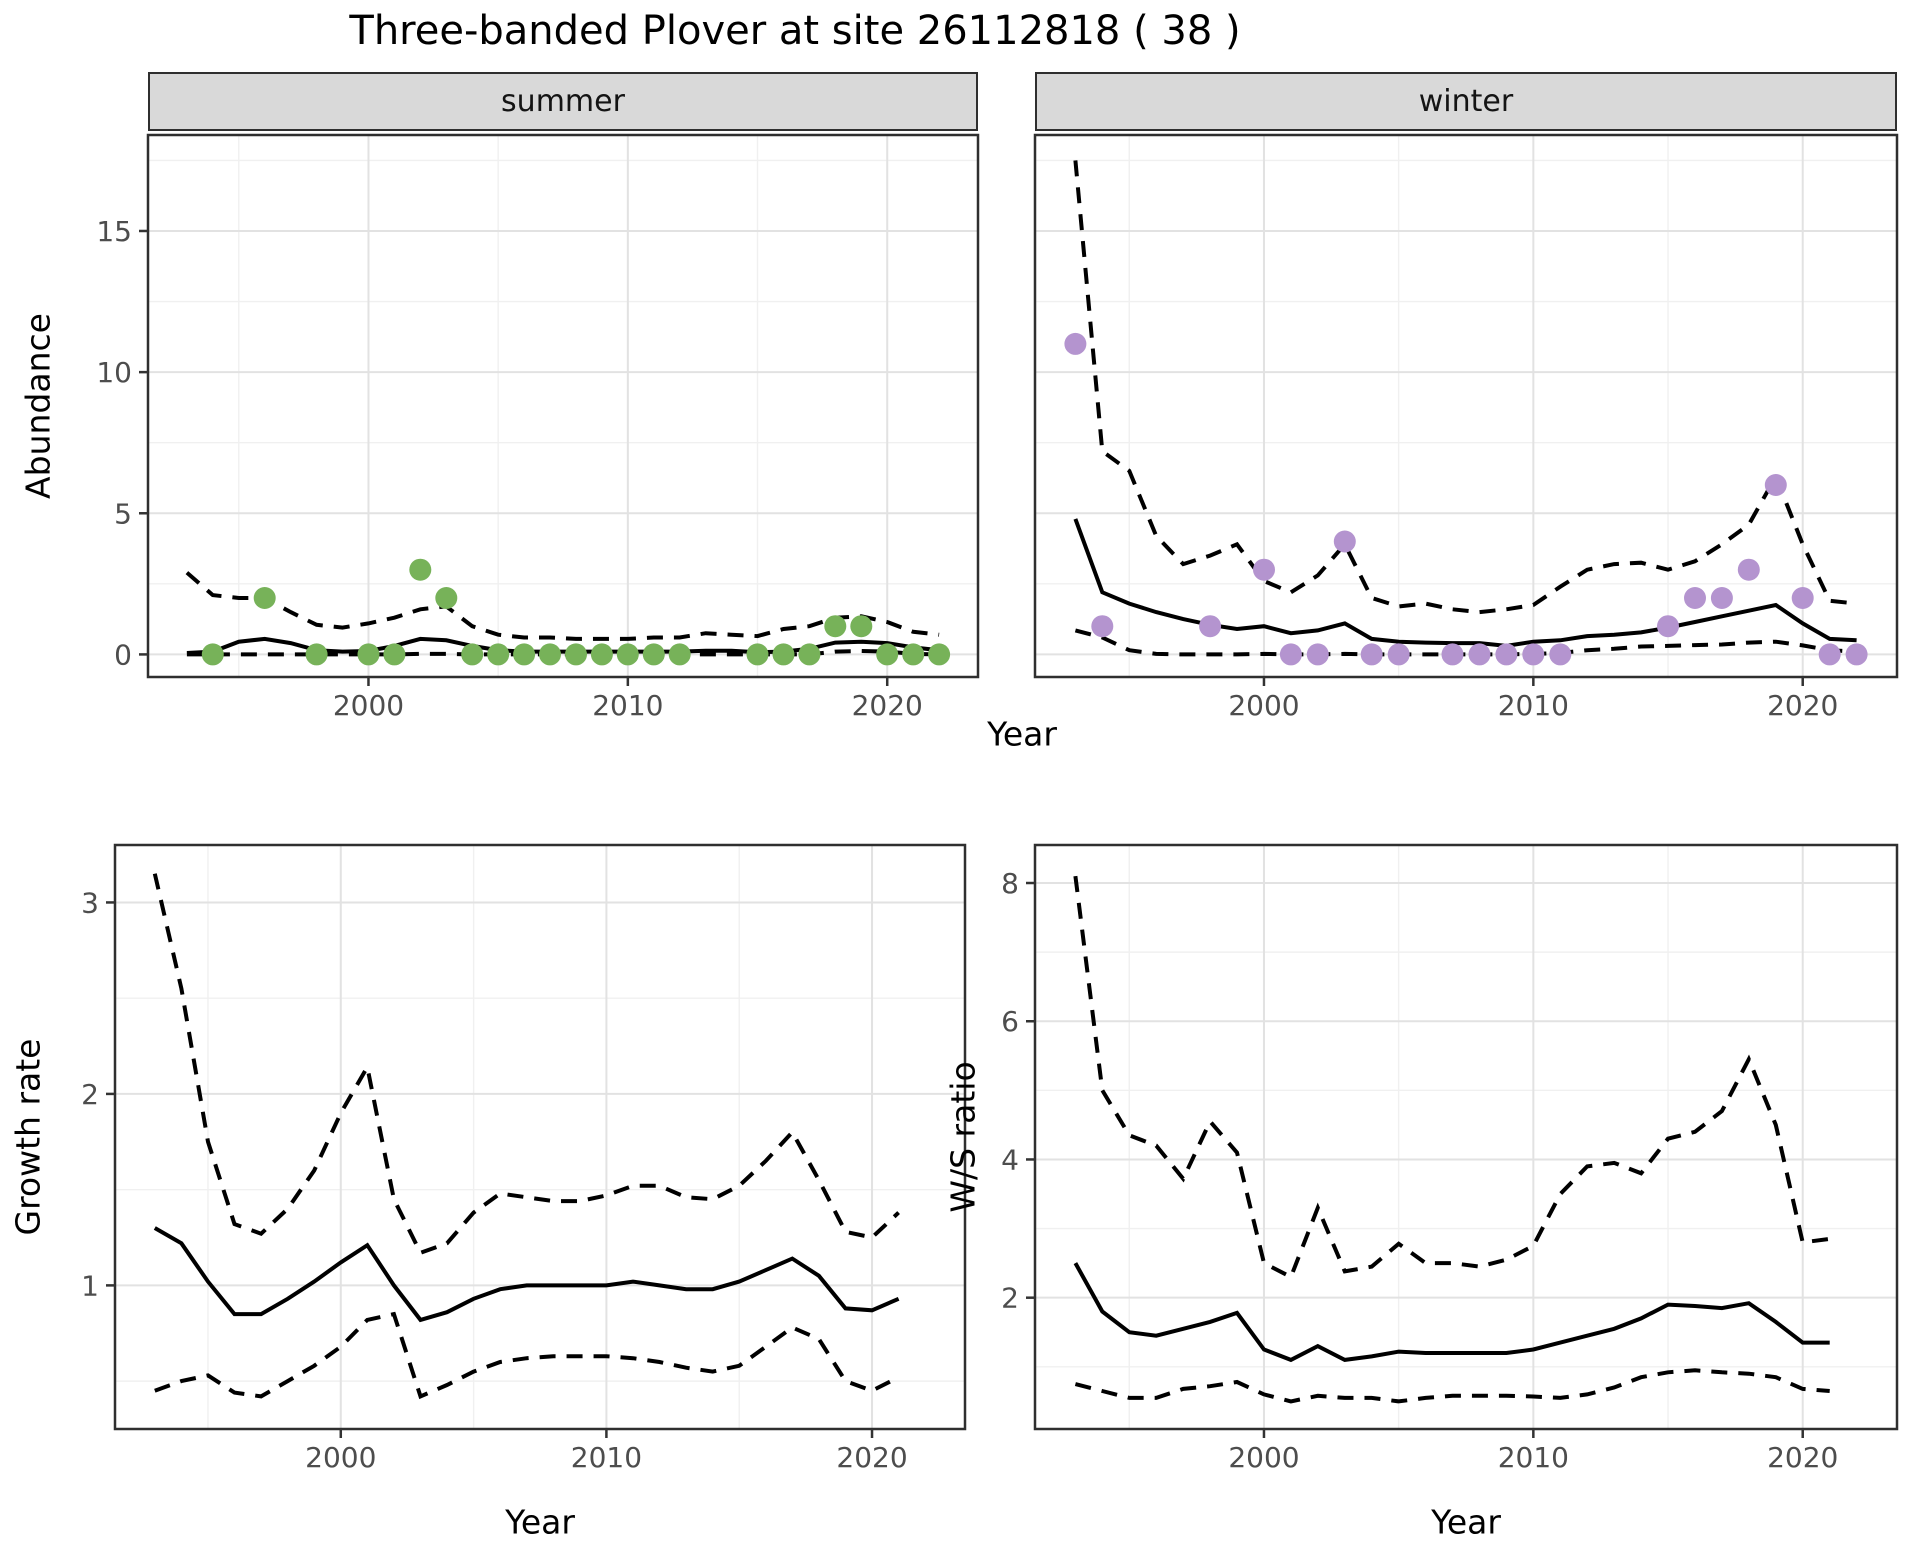 Image resolution: width=1920 pixels, height=1560 pixels. Describe the element at coordinates (123, 654) in the screenshot. I see `y-tick-label: 0` at that location.